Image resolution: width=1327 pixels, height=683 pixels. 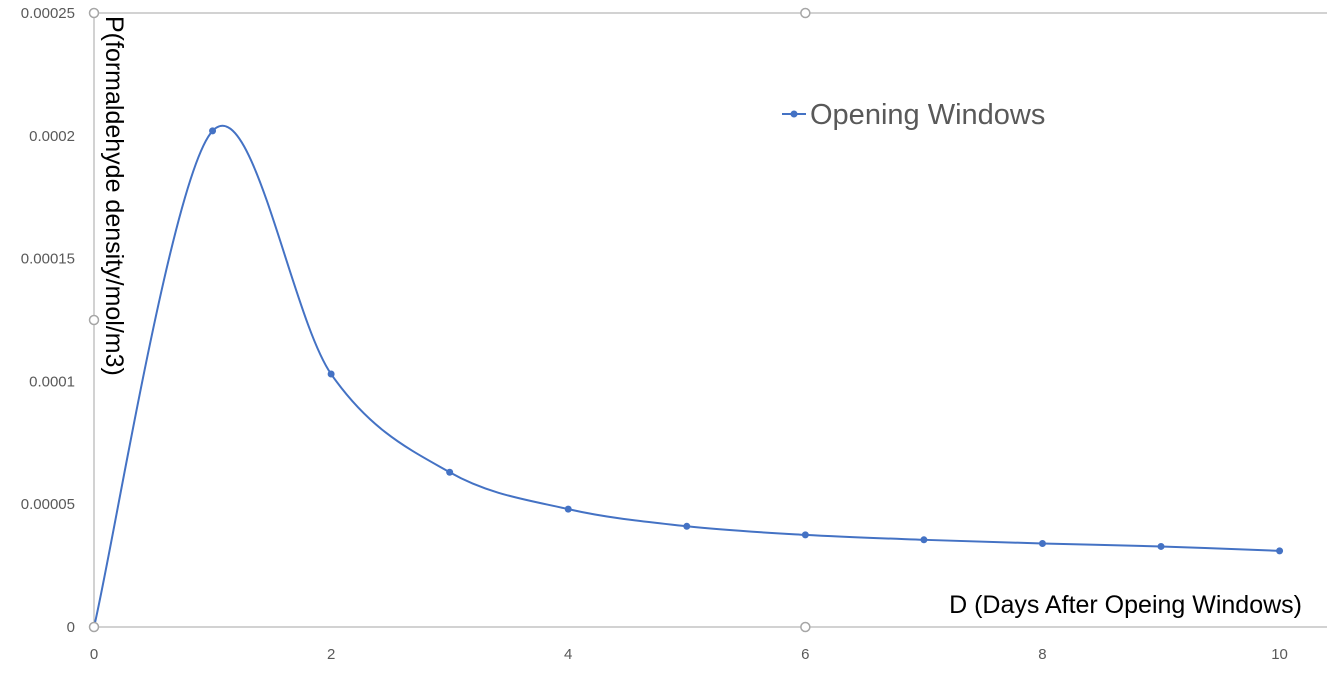 I want to click on y-tick-label: 0.00025, so click(x=48, y=13).